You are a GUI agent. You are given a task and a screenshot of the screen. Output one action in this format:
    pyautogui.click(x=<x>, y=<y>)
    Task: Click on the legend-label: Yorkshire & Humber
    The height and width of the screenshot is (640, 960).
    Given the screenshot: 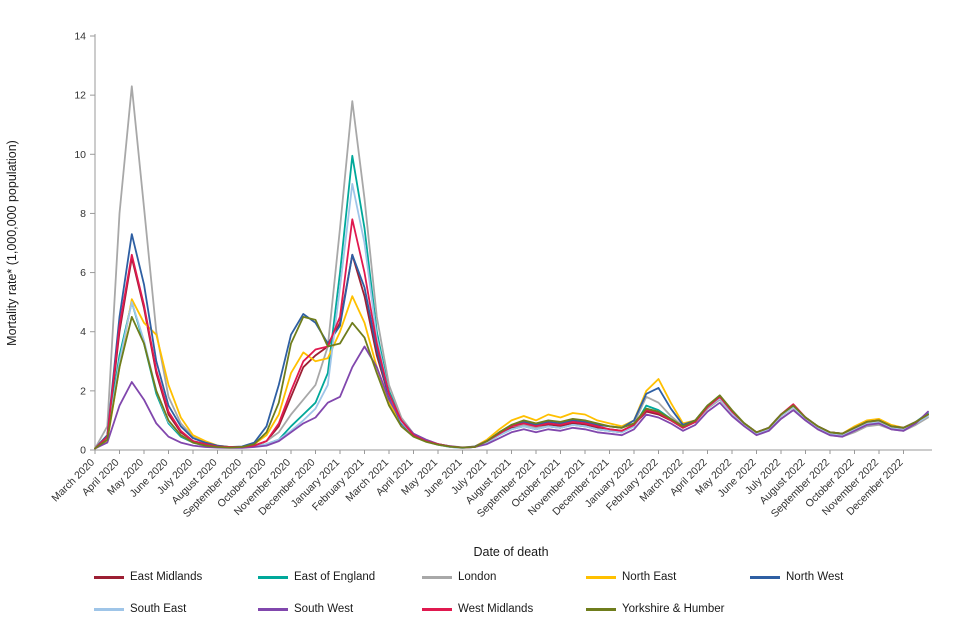 What is the action you would take?
    pyautogui.click(x=673, y=609)
    